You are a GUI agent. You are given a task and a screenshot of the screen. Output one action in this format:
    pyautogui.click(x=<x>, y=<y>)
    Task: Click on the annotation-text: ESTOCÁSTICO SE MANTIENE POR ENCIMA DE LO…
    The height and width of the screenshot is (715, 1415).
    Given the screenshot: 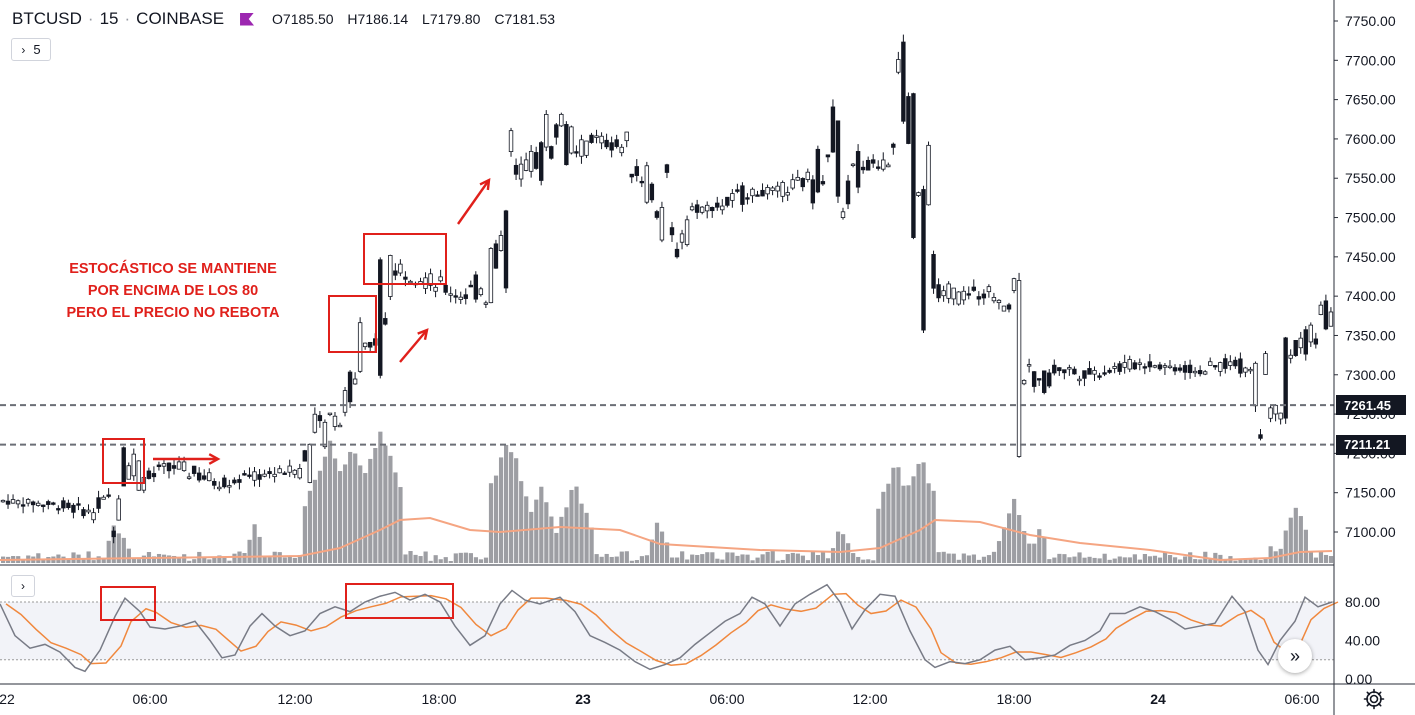 What is the action you would take?
    pyautogui.click(x=173, y=291)
    